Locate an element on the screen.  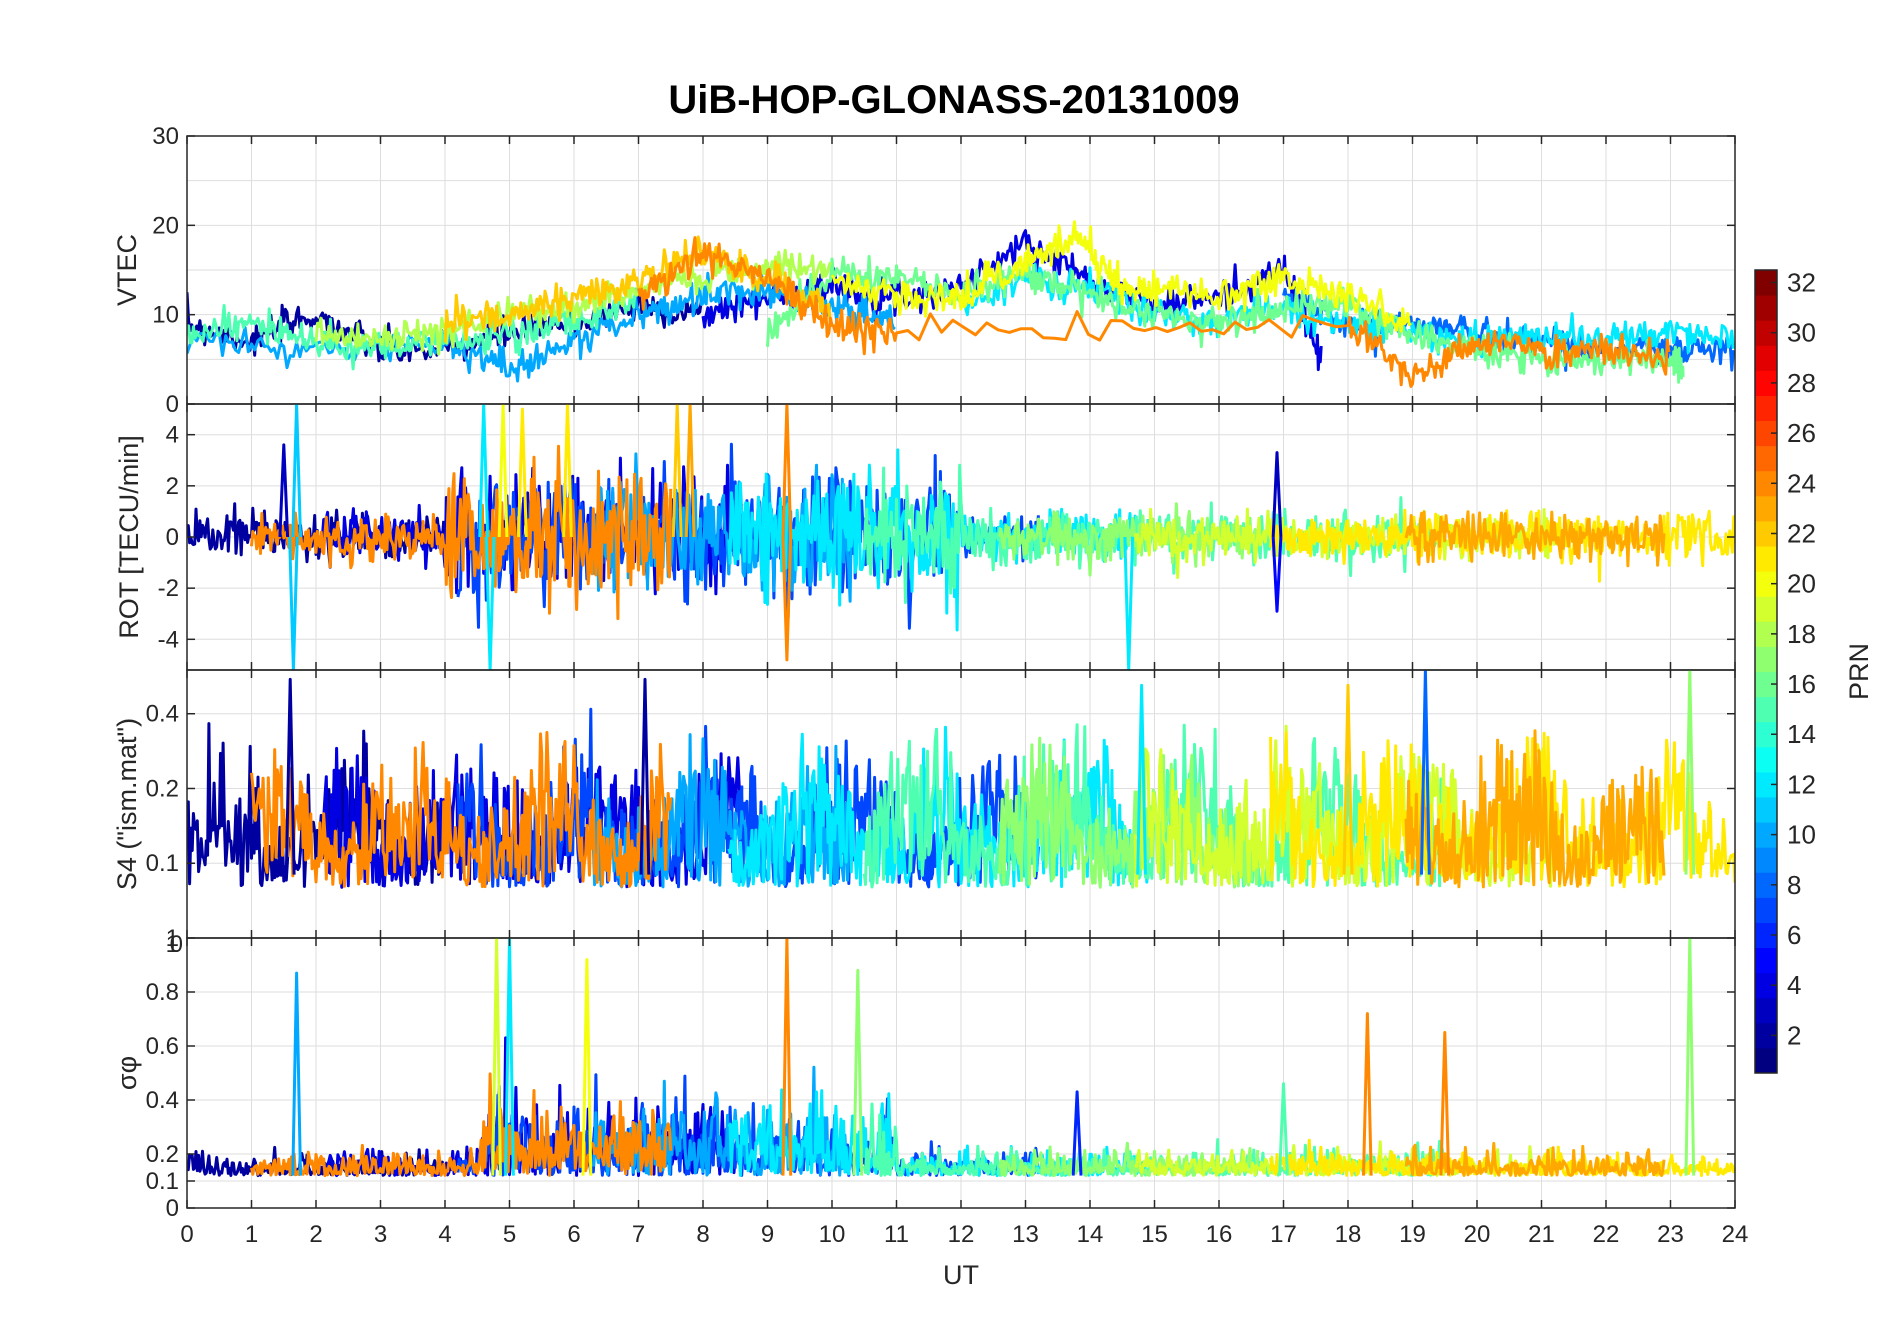
y-axis-label: S4 ("ism.mat") is located at coordinates (127, 804).